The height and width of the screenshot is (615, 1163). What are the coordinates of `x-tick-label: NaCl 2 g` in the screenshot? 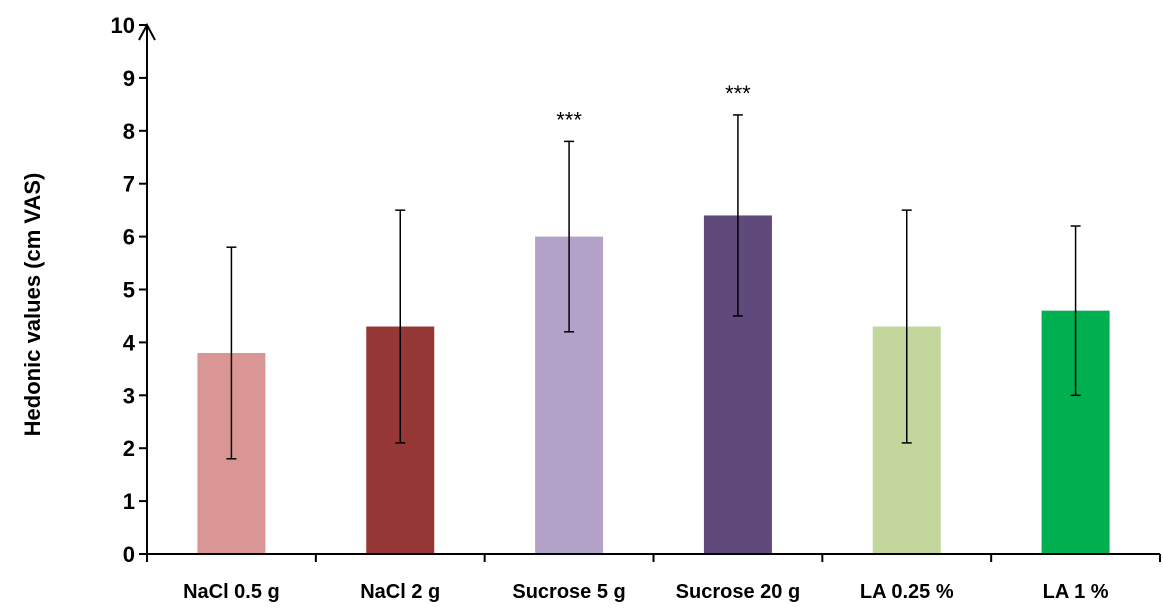 It's located at (400, 592).